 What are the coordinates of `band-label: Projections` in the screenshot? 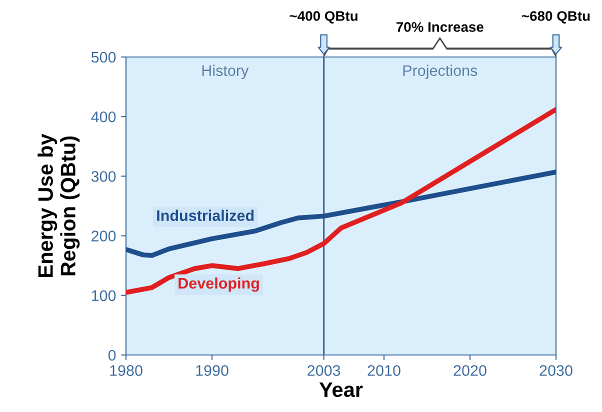 It's located at (440, 72).